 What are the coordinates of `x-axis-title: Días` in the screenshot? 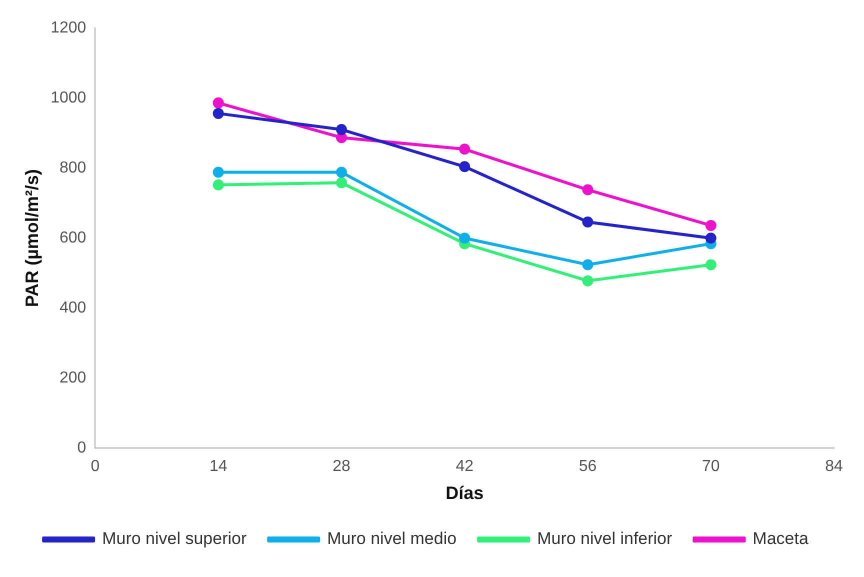 It's located at (465, 493).